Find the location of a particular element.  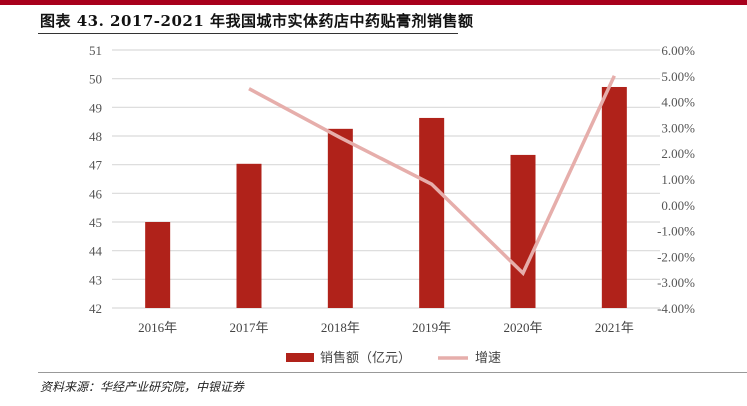

y-tick-right: 2.00% is located at coordinates (678, 153).